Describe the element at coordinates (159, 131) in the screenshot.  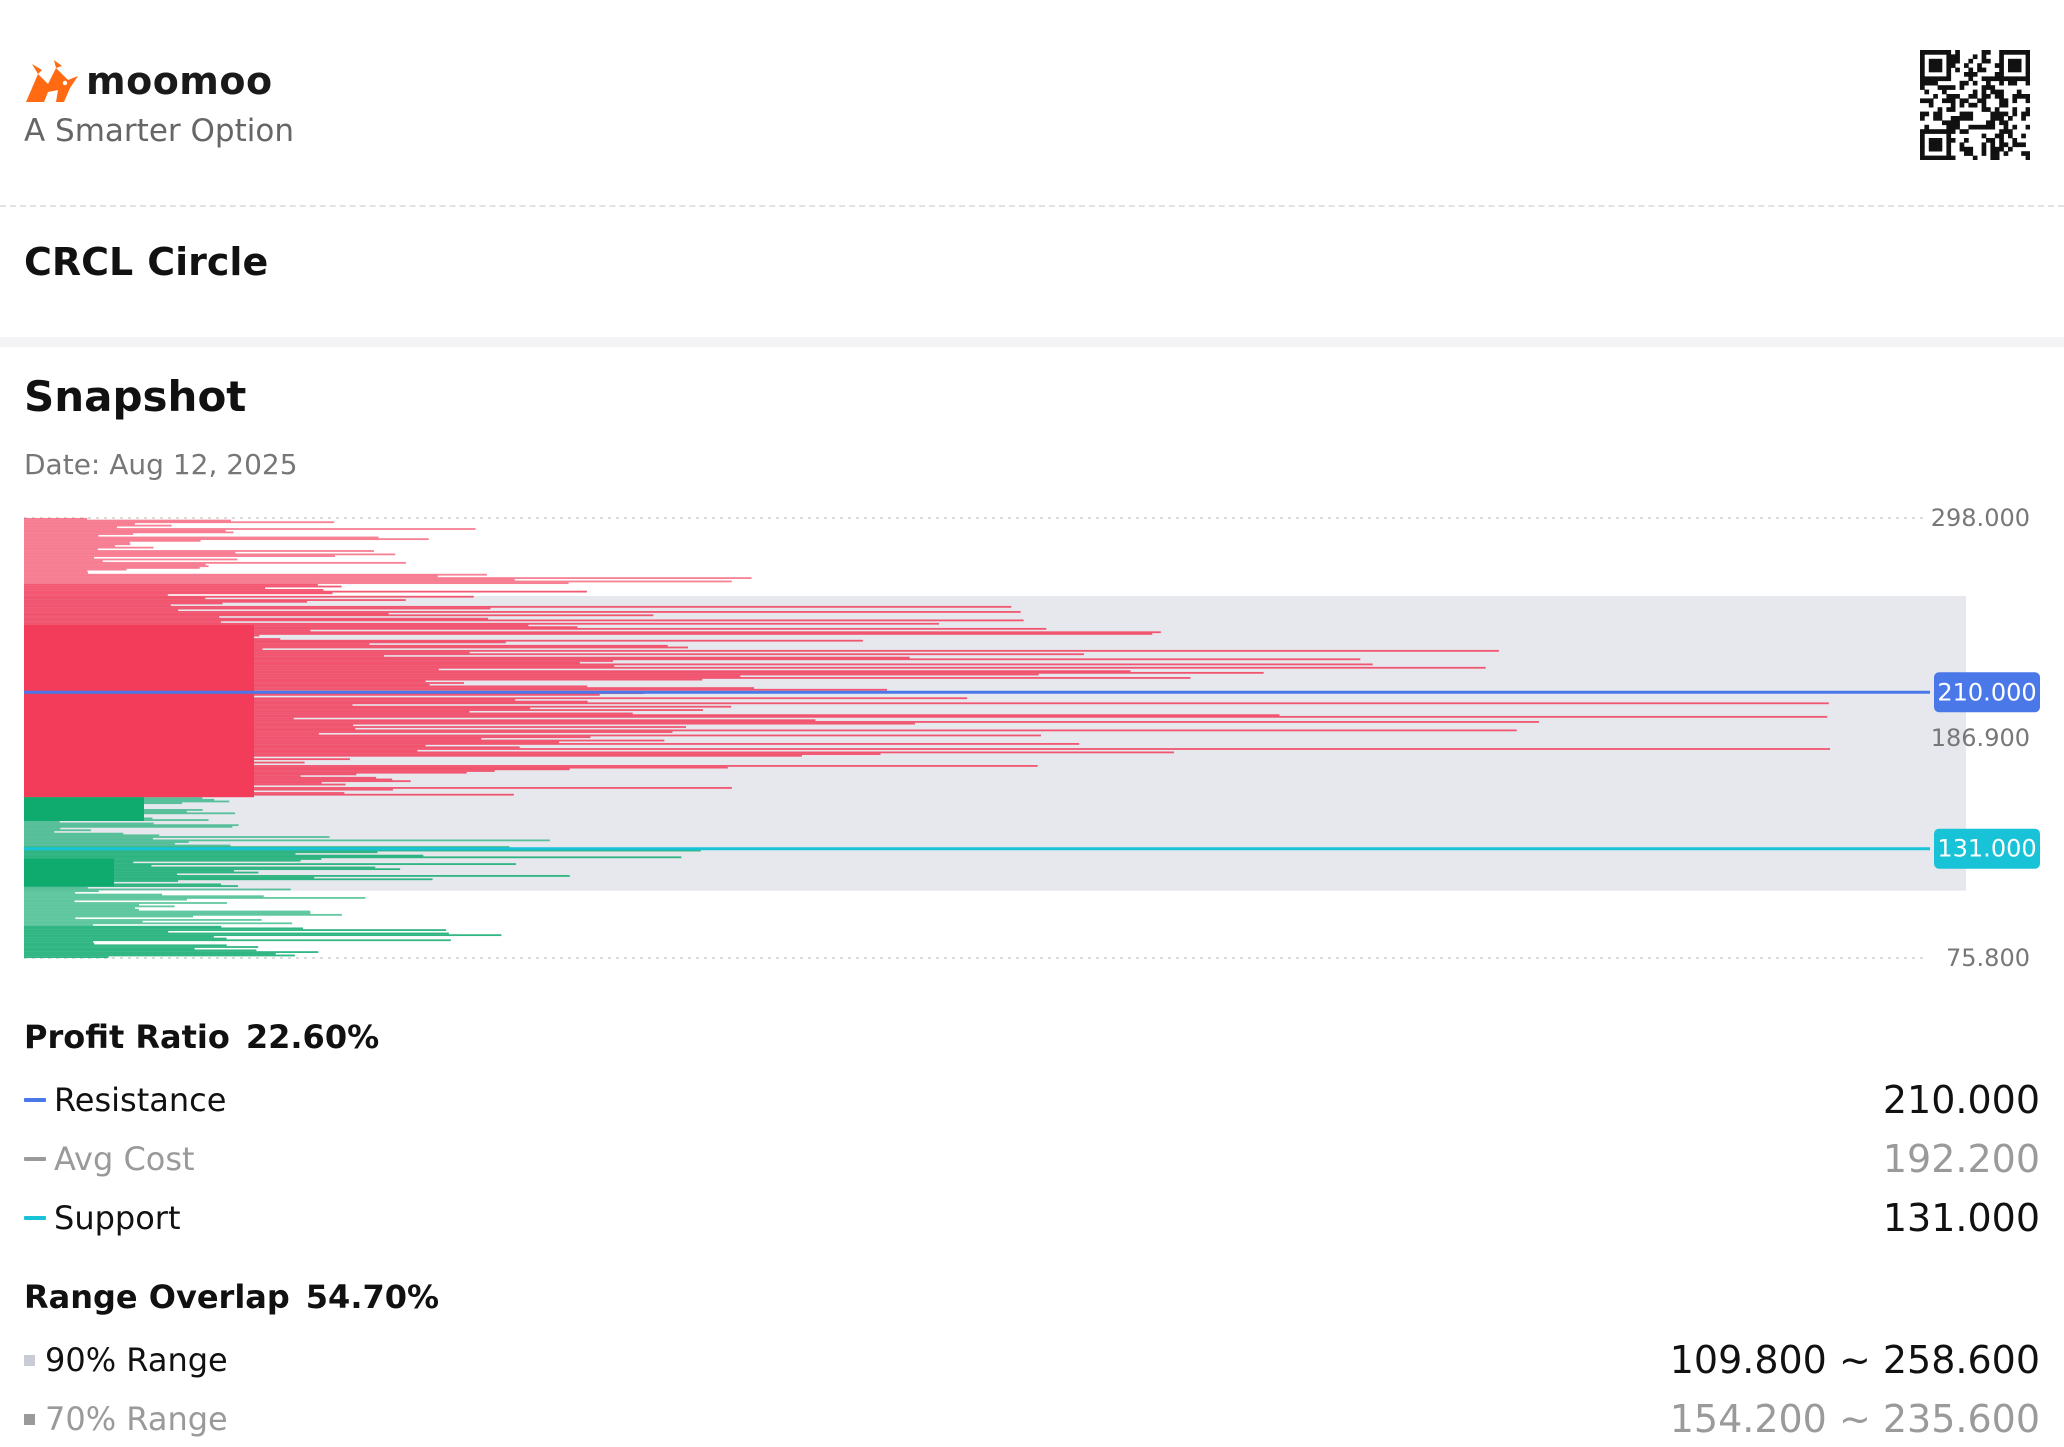
I see `brand-tagline: A Smarter Option` at that location.